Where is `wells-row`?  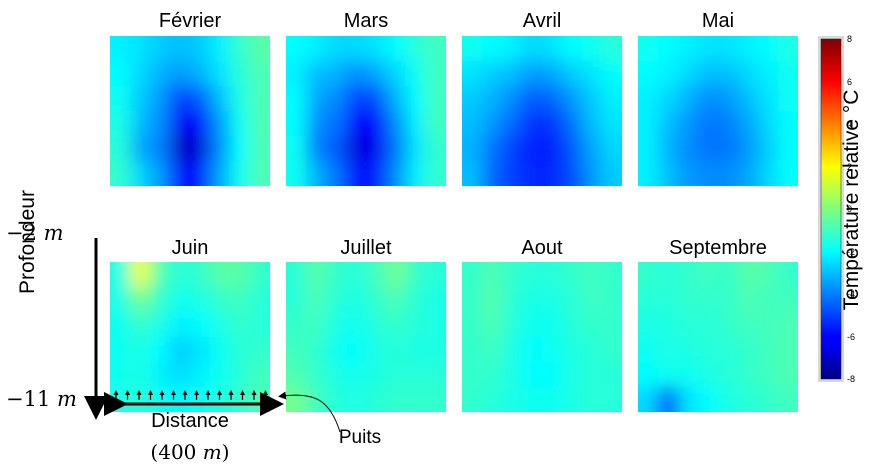
wells-row is located at coordinates (190, 395).